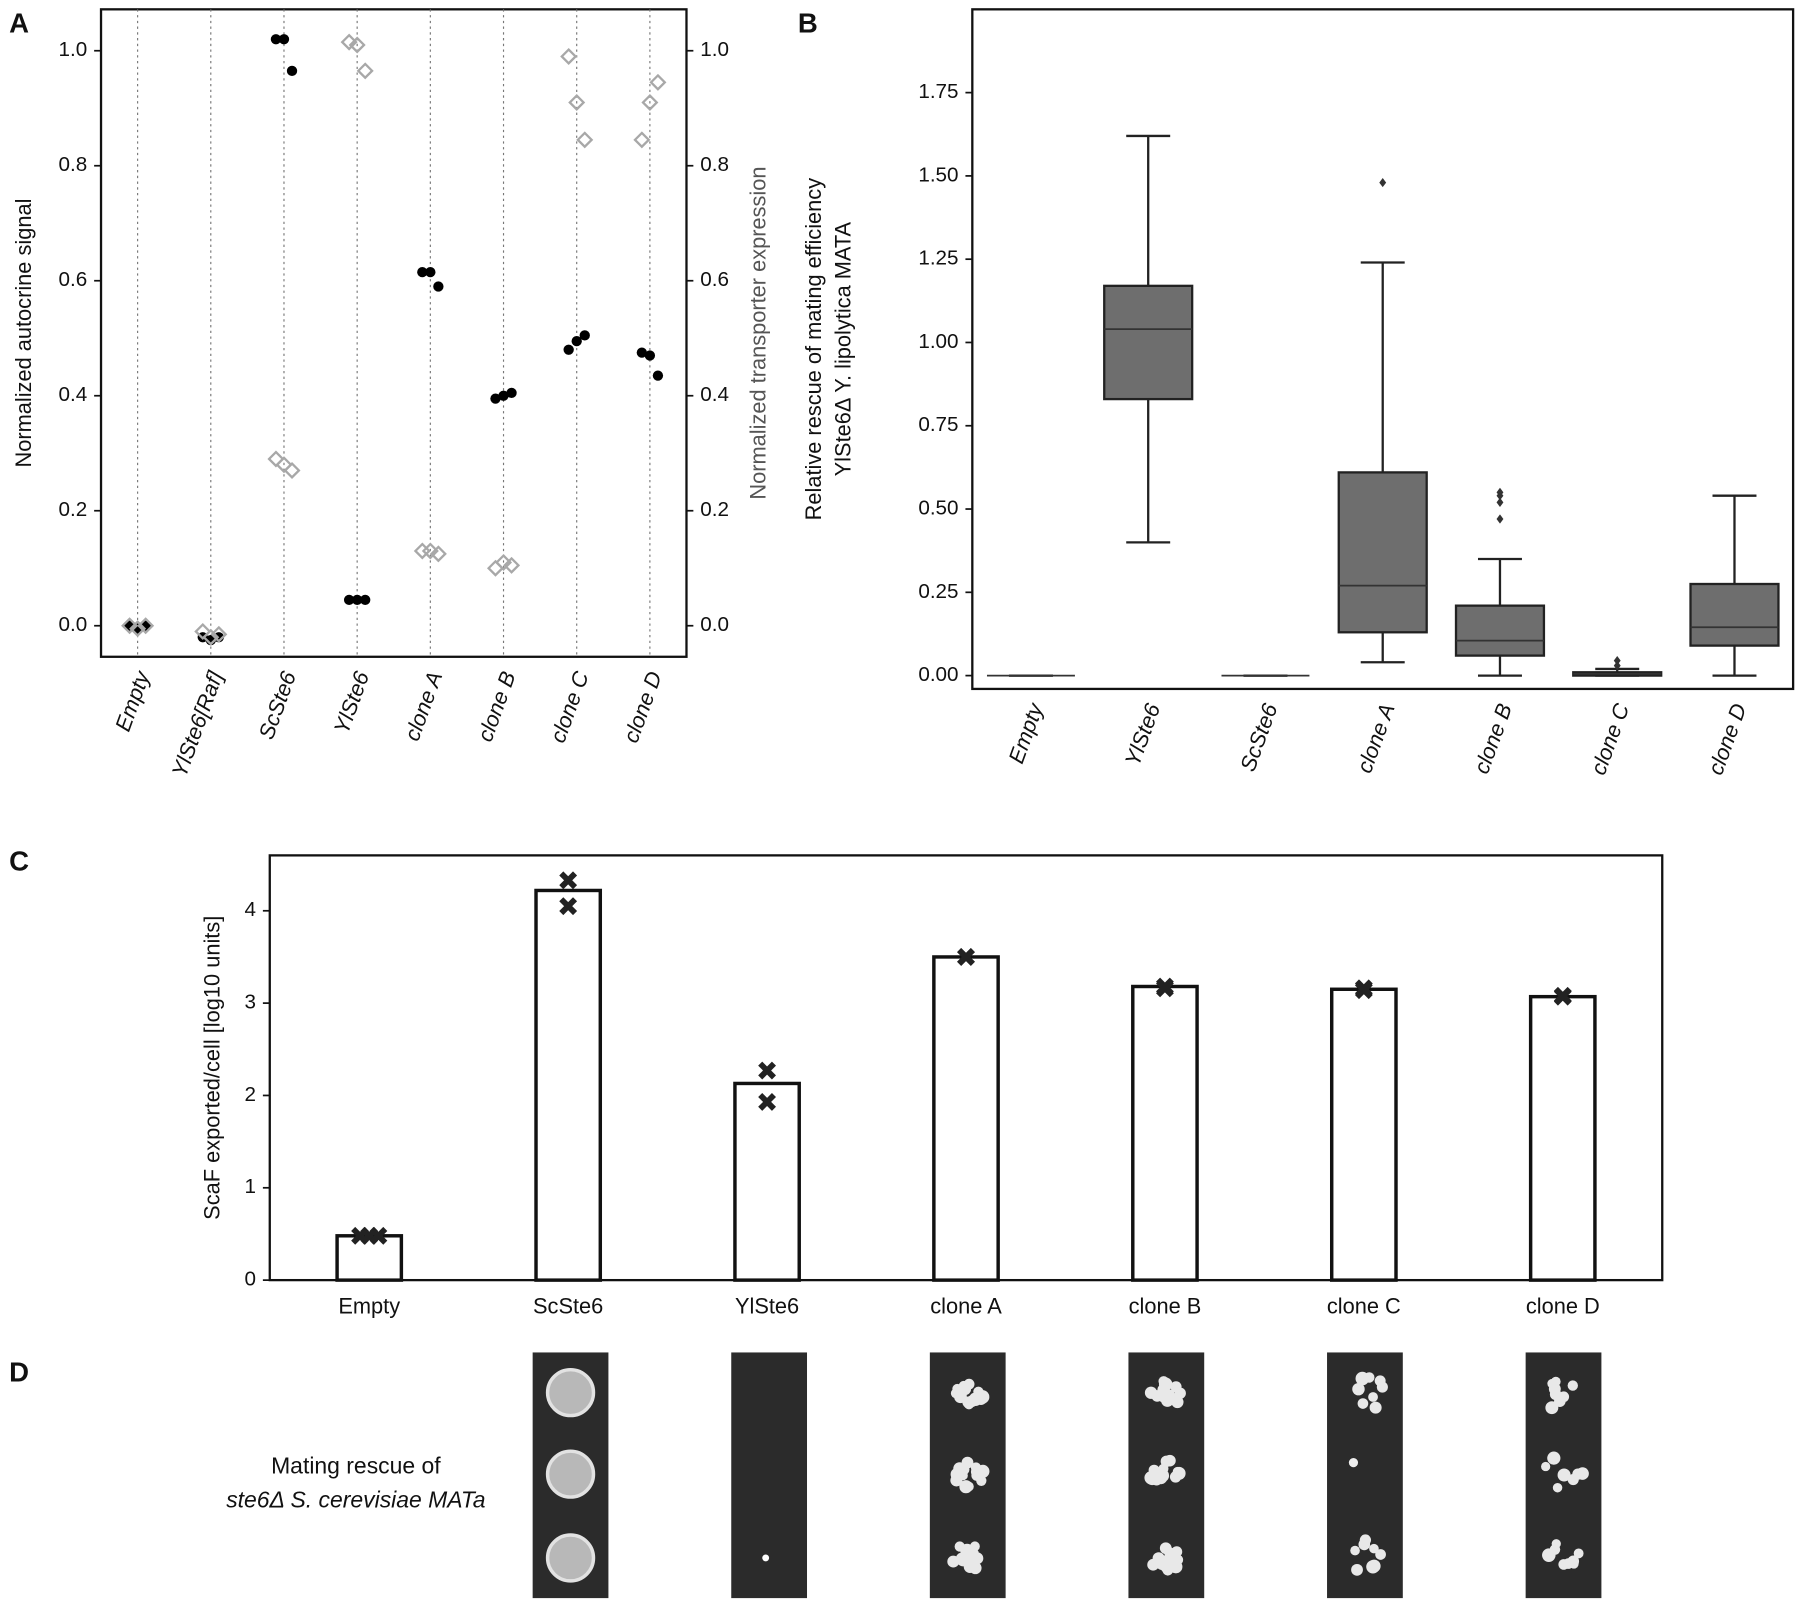 The width and height of the screenshot is (1800, 1604). What do you see at coordinates (938, 174) in the screenshot?
I see `y-tick-label: 1.50` at bounding box center [938, 174].